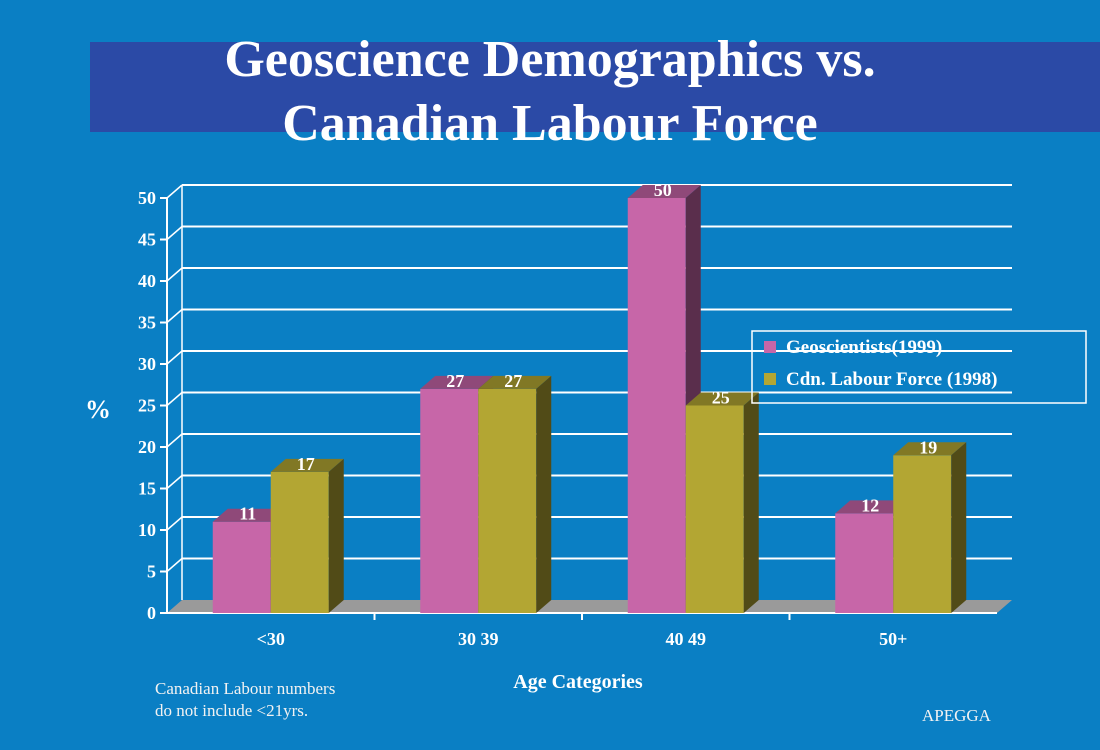 The image size is (1100, 750). What do you see at coordinates (151, 572) in the screenshot?
I see `y-tick-label: 5` at bounding box center [151, 572].